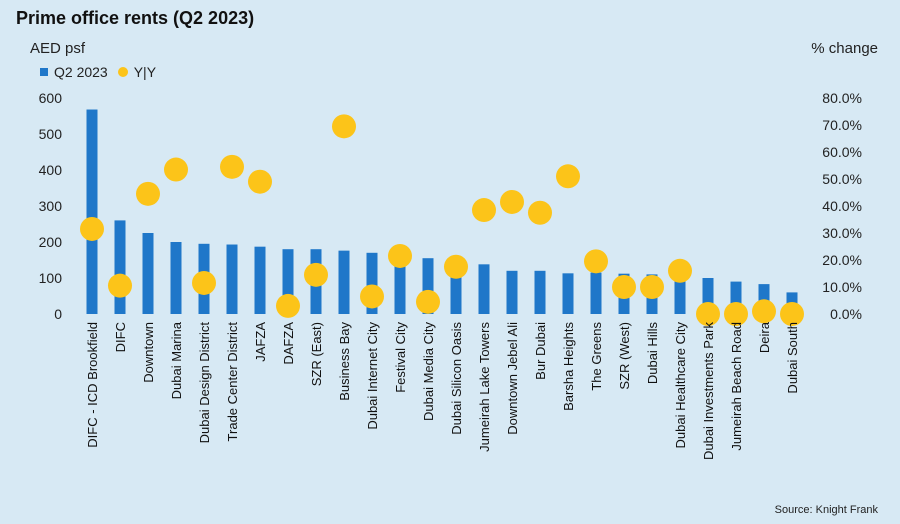 The height and width of the screenshot is (524, 900). I want to click on y-tick-label: 600, so click(51, 98).